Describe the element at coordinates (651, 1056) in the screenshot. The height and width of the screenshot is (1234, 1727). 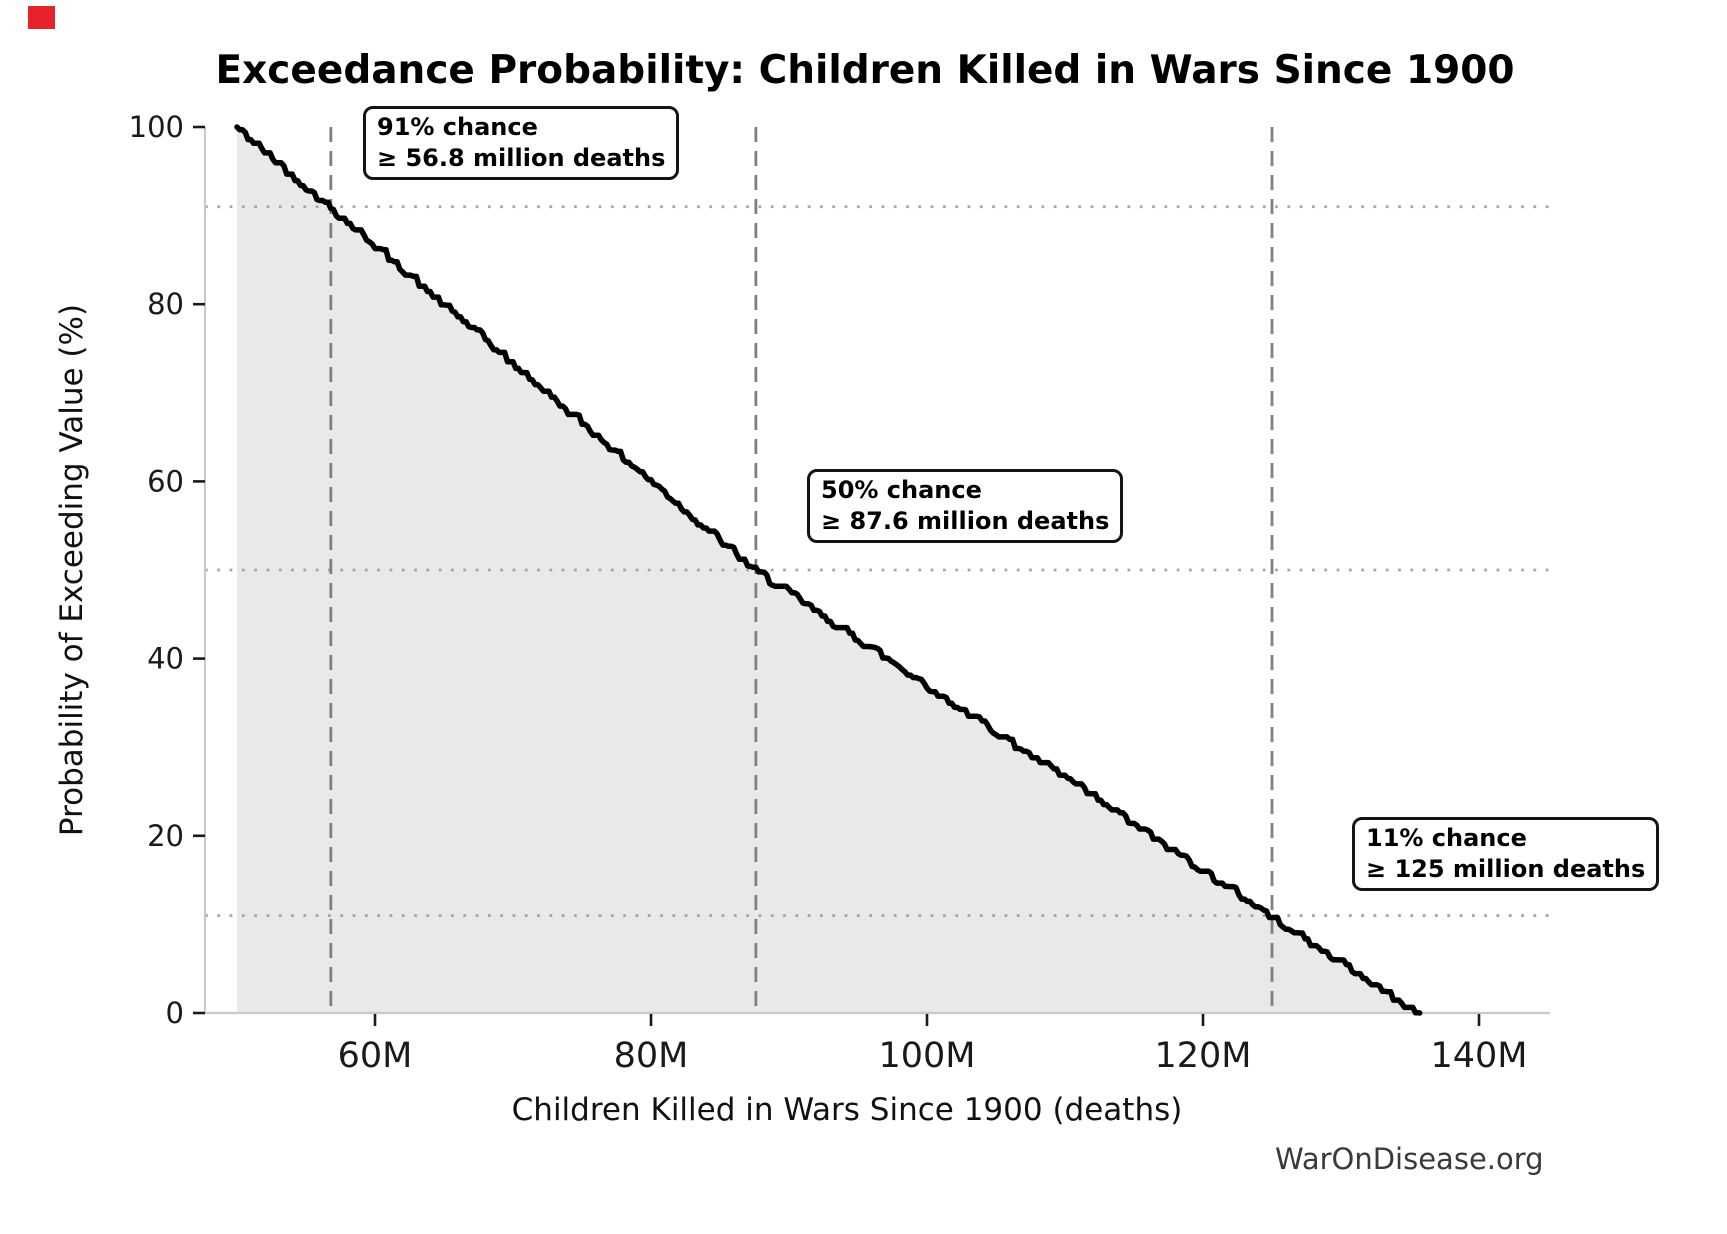
I see `x-tick-label: 80M` at that location.